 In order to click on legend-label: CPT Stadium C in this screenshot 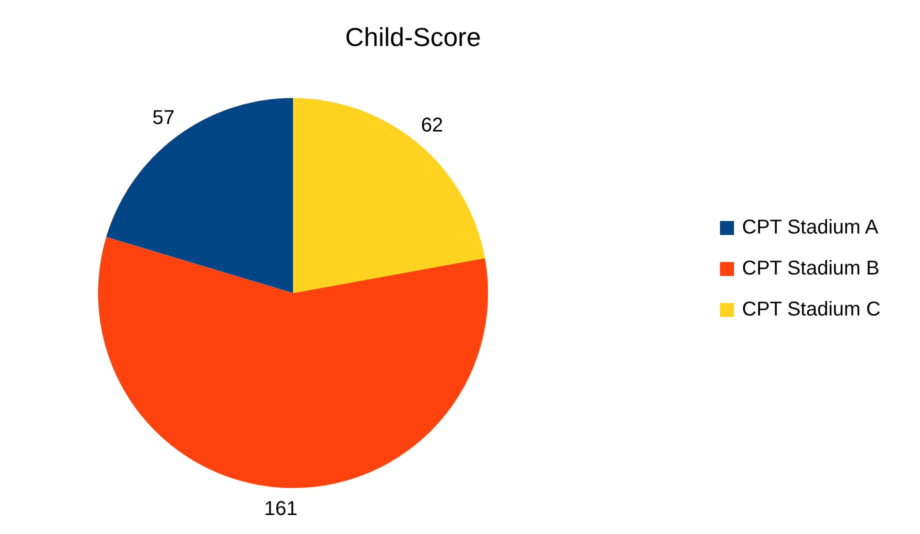, I will do `click(811, 309)`.